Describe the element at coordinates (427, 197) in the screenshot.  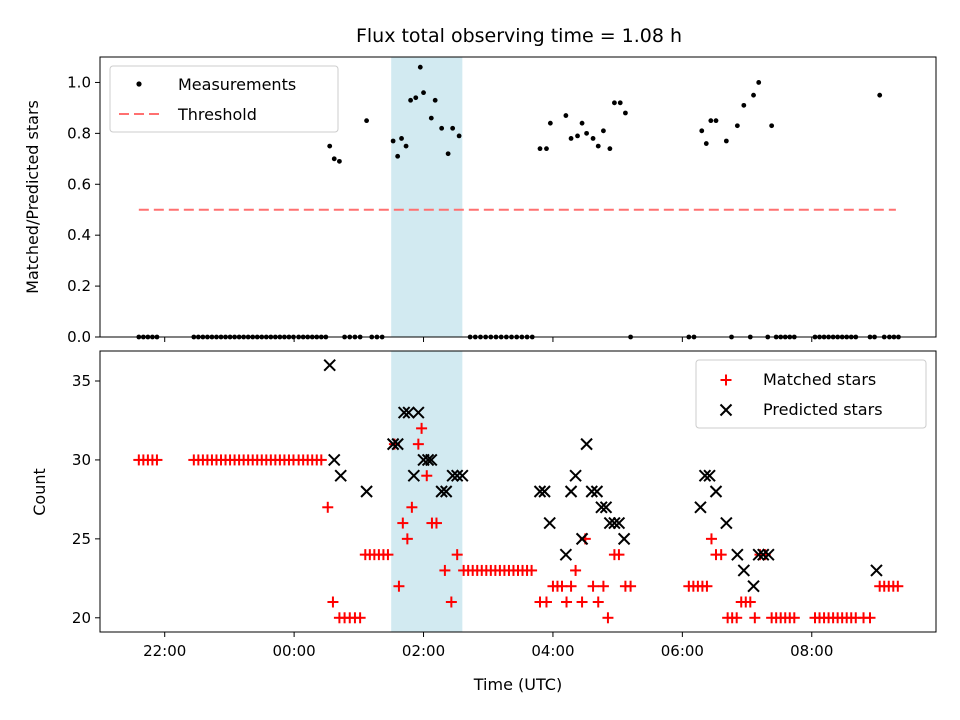
I see `top-highlight-span` at that location.